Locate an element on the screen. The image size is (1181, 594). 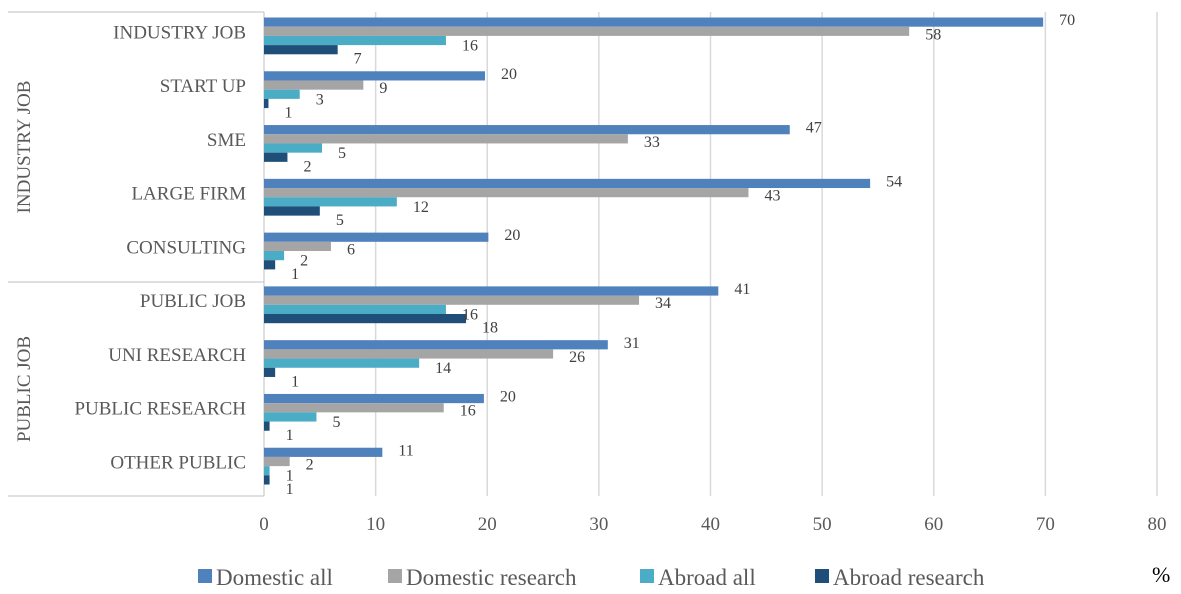
legend-label: Domestic all is located at coordinates (274, 577).